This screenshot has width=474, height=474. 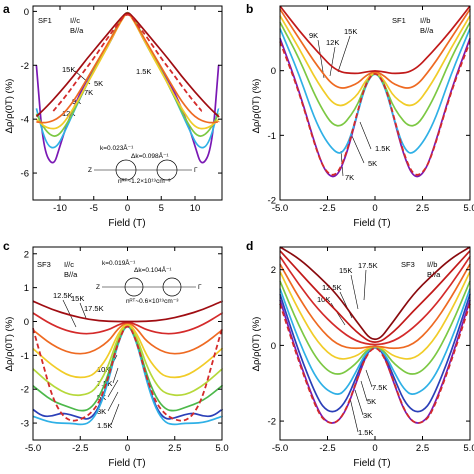 I want to click on annotation-5k-b: 5K, so click(x=372, y=163).